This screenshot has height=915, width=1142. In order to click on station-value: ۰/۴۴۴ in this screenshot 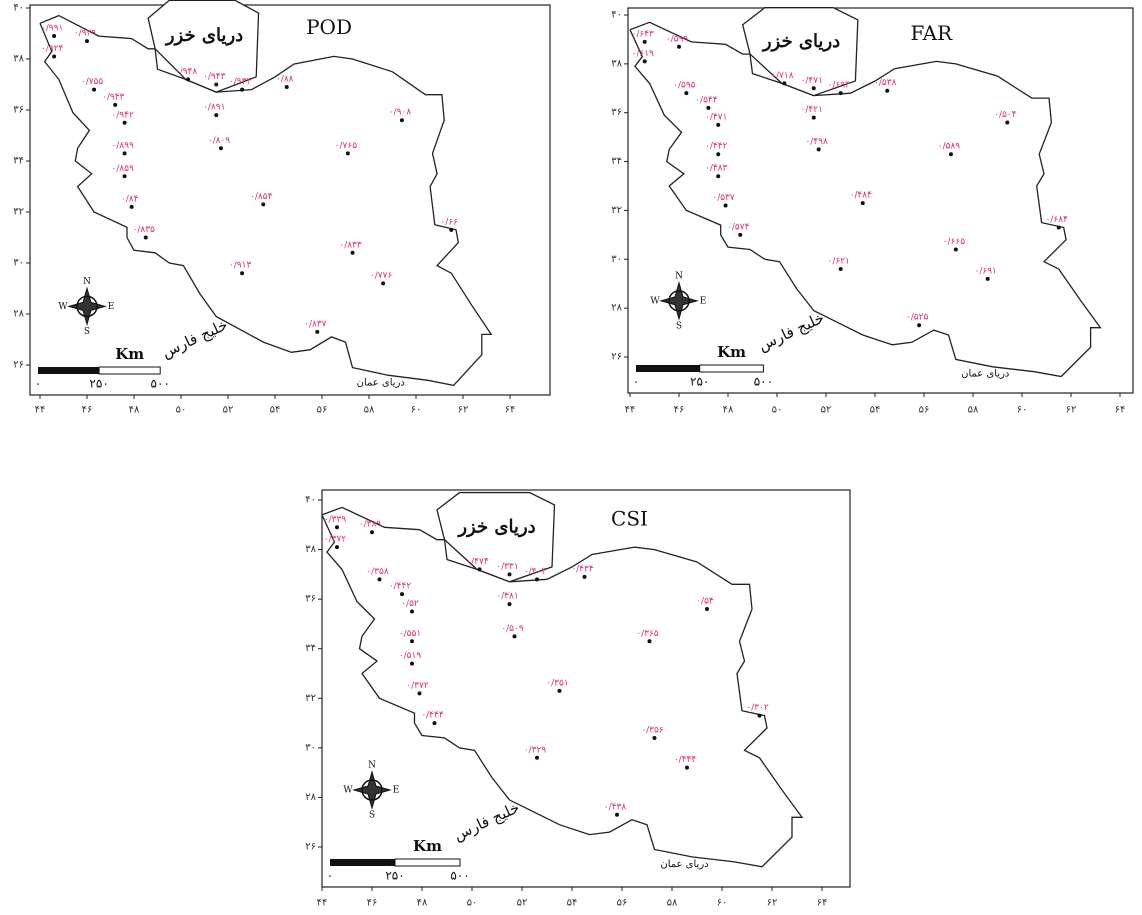, I will do `click(432, 716)`.